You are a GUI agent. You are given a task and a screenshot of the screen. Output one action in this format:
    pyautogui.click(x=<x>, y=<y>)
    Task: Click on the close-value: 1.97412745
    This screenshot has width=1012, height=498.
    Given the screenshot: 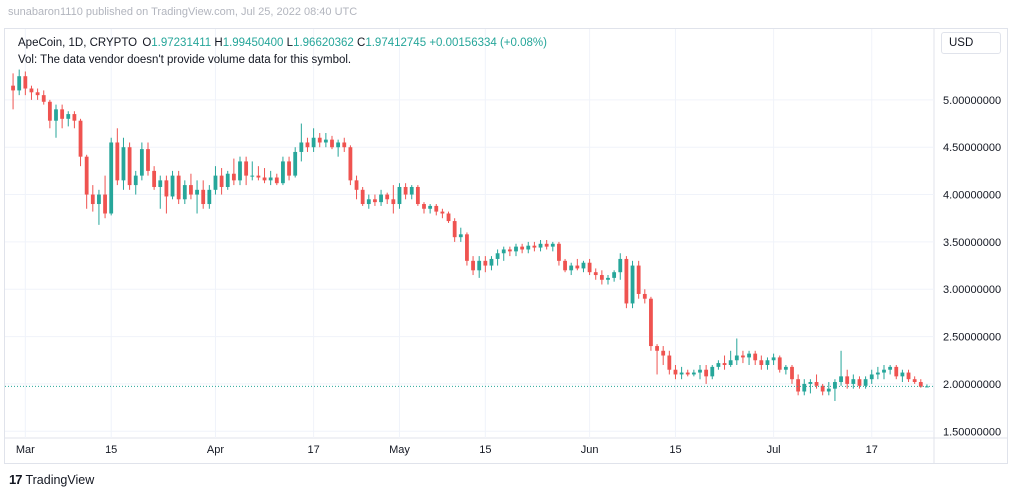 What is the action you would take?
    pyautogui.click(x=396, y=43)
    